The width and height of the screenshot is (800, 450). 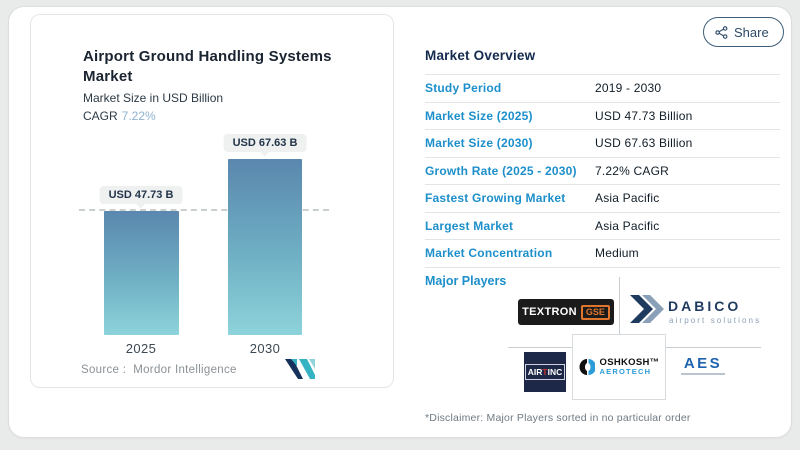 I want to click on bar-value-text: USD 67.63 B, so click(x=265, y=143).